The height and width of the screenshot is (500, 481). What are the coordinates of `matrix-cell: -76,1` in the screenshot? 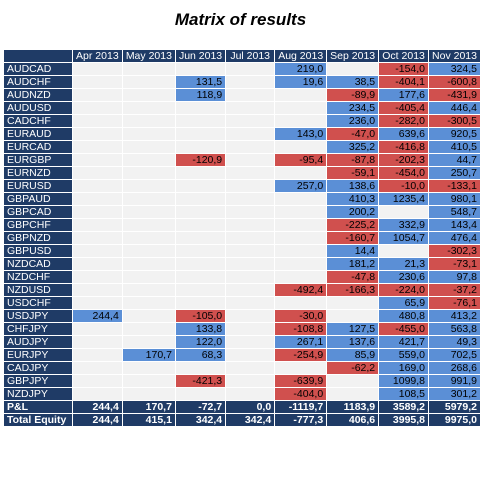 It's located at (454, 303).